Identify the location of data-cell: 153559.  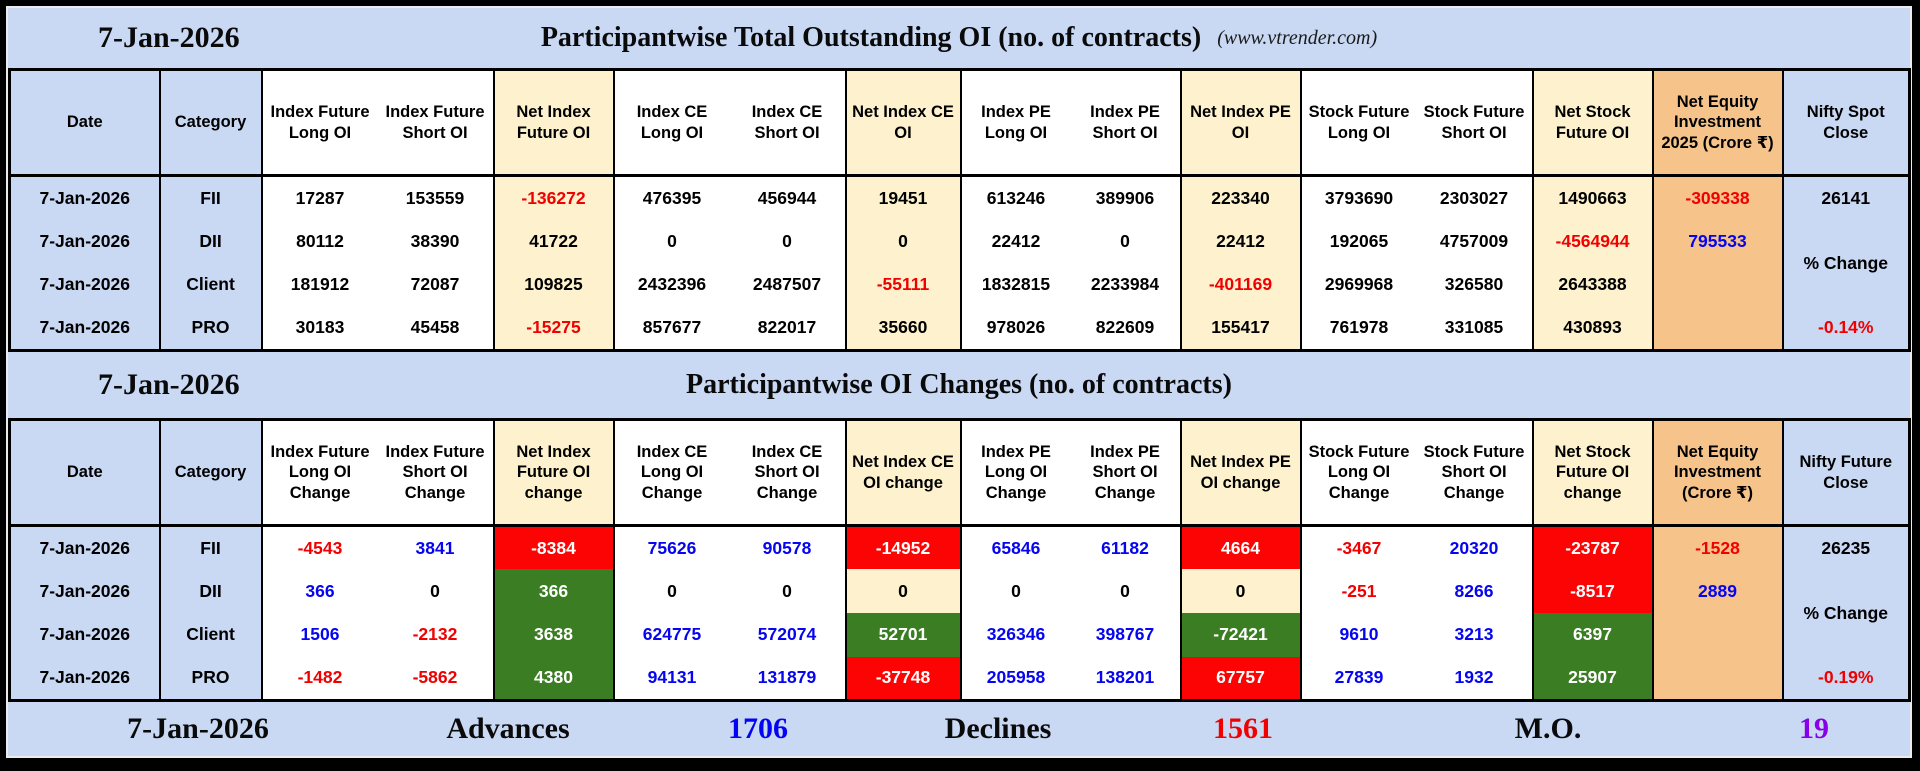
(435, 197).